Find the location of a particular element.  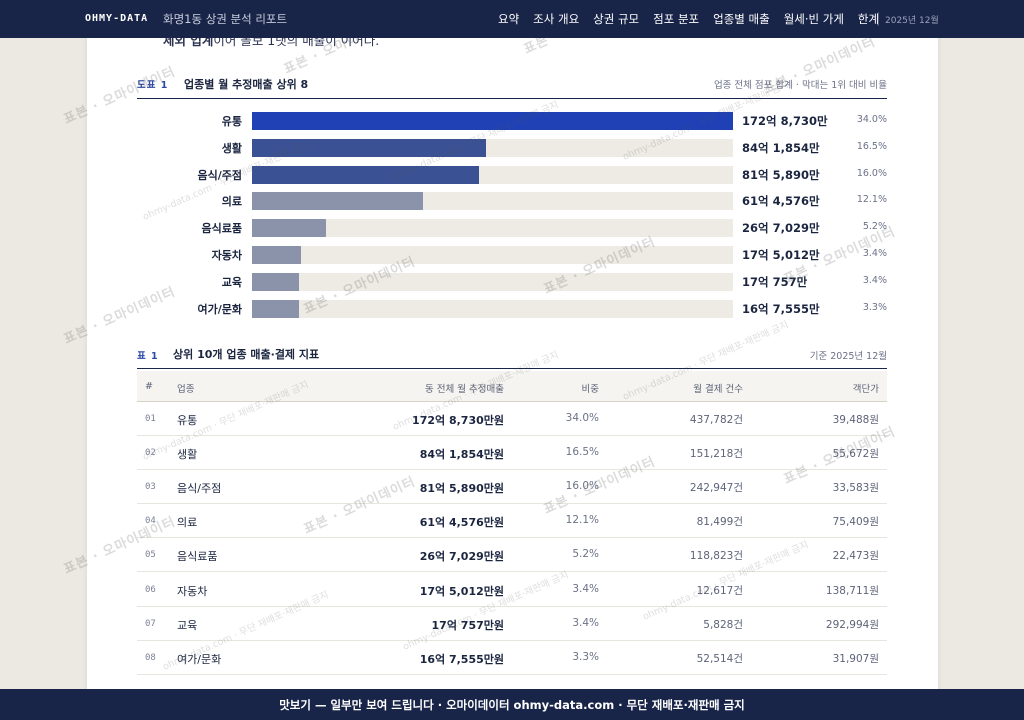

nav-item-survey-overview: 조사 개요 is located at coordinates (556, 19).